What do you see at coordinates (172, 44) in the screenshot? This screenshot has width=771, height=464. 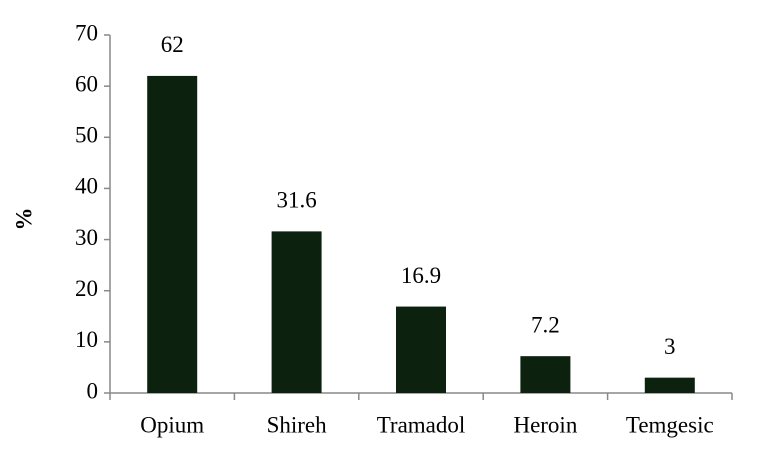 I see `data-label: 62` at bounding box center [172, 44].